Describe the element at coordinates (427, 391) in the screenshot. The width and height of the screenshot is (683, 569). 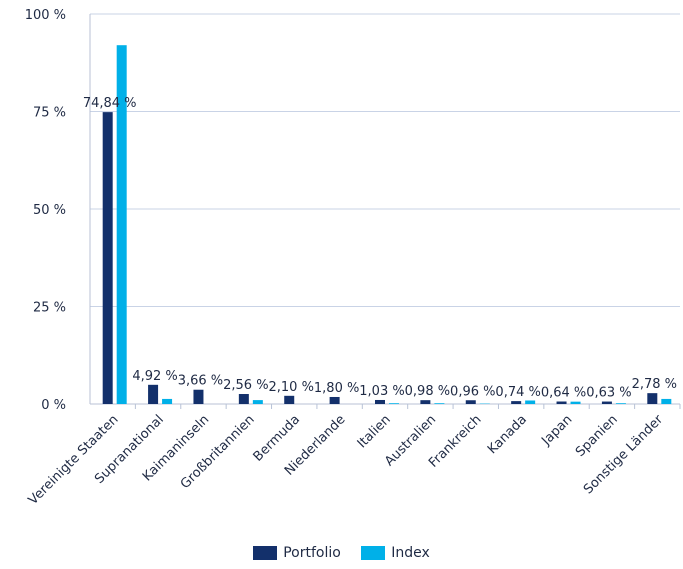
I see `data-label: 0,98 %` at that location.